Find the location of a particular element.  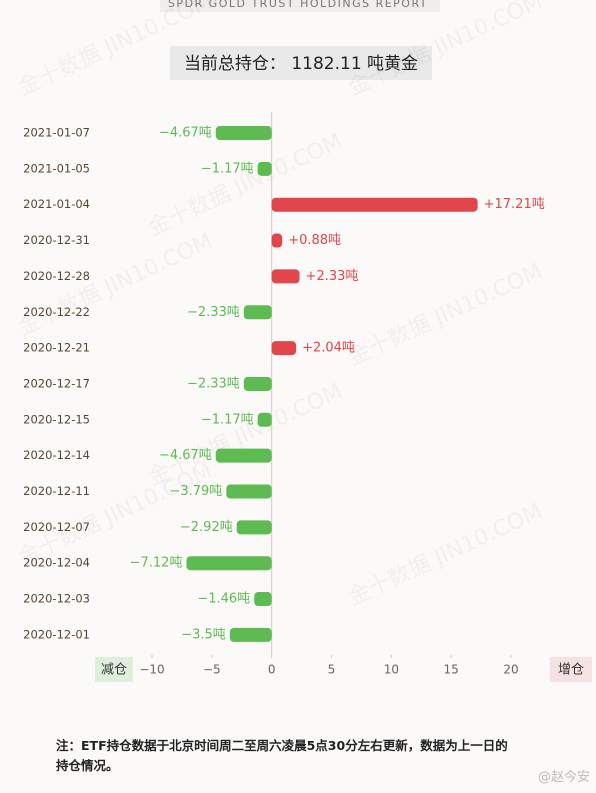

title-box is located at coordinates (300, 6).